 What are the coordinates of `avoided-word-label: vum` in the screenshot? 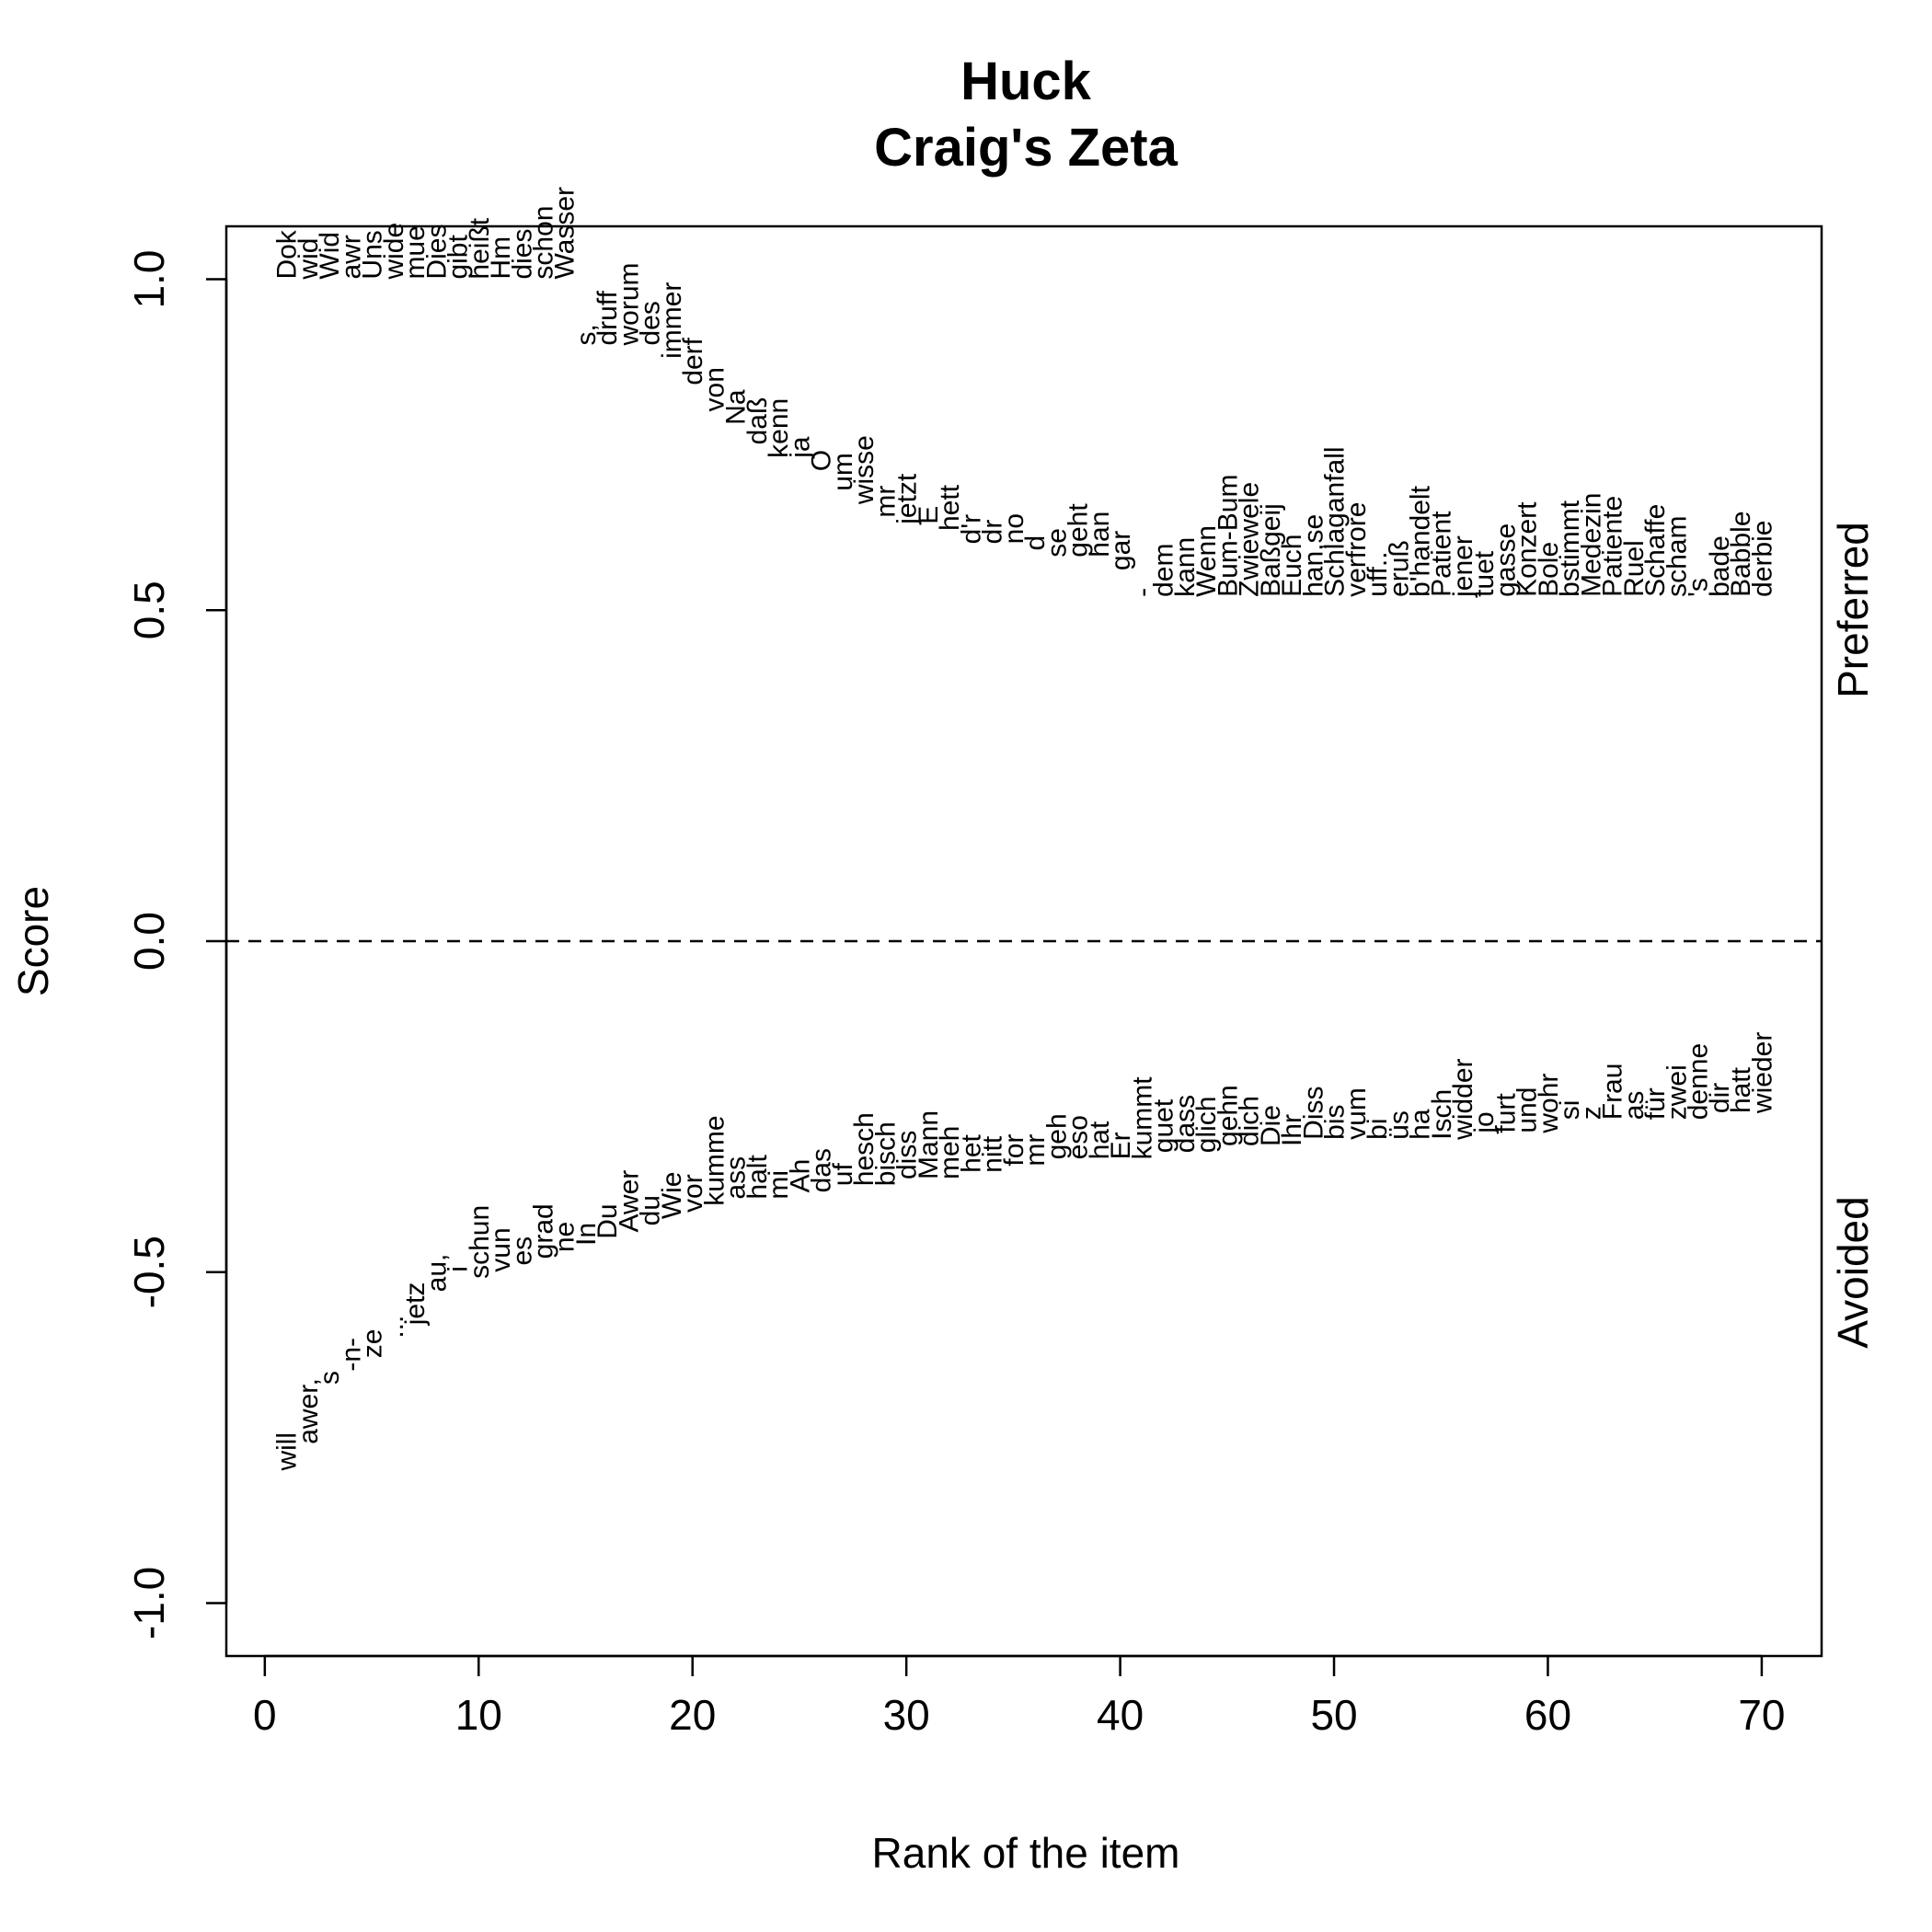 It's located at (1356, 1113).